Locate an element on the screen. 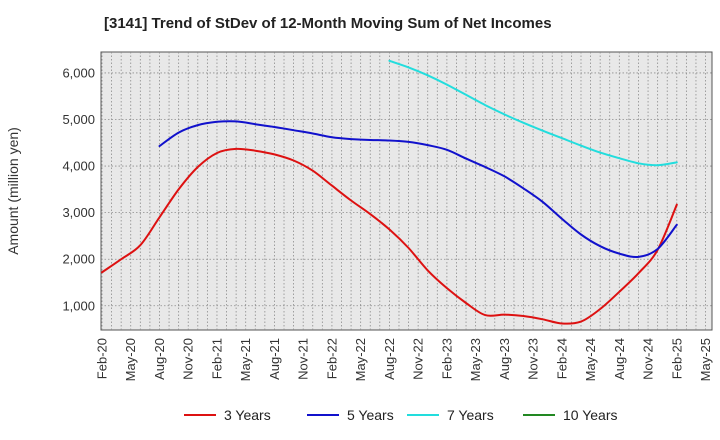  x-tick-label: Feb-20 is located at coordinates (102, 358).